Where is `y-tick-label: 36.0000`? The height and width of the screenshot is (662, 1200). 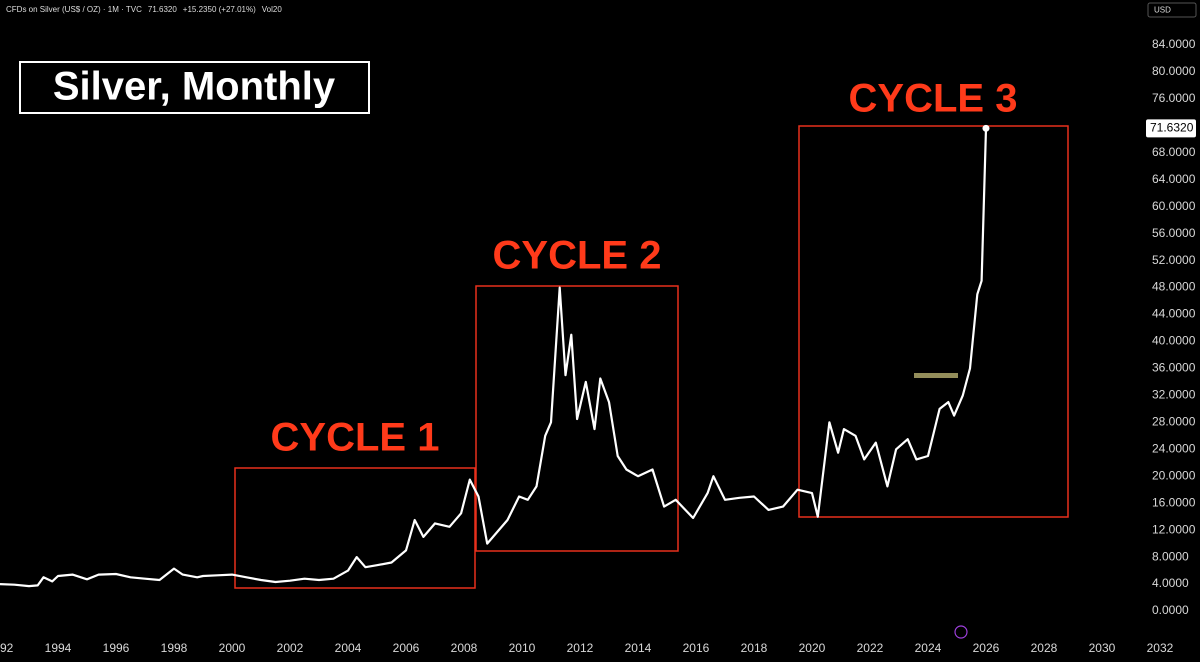
y-tick-label: 36.0000 is located at coordinates (1174, 368).